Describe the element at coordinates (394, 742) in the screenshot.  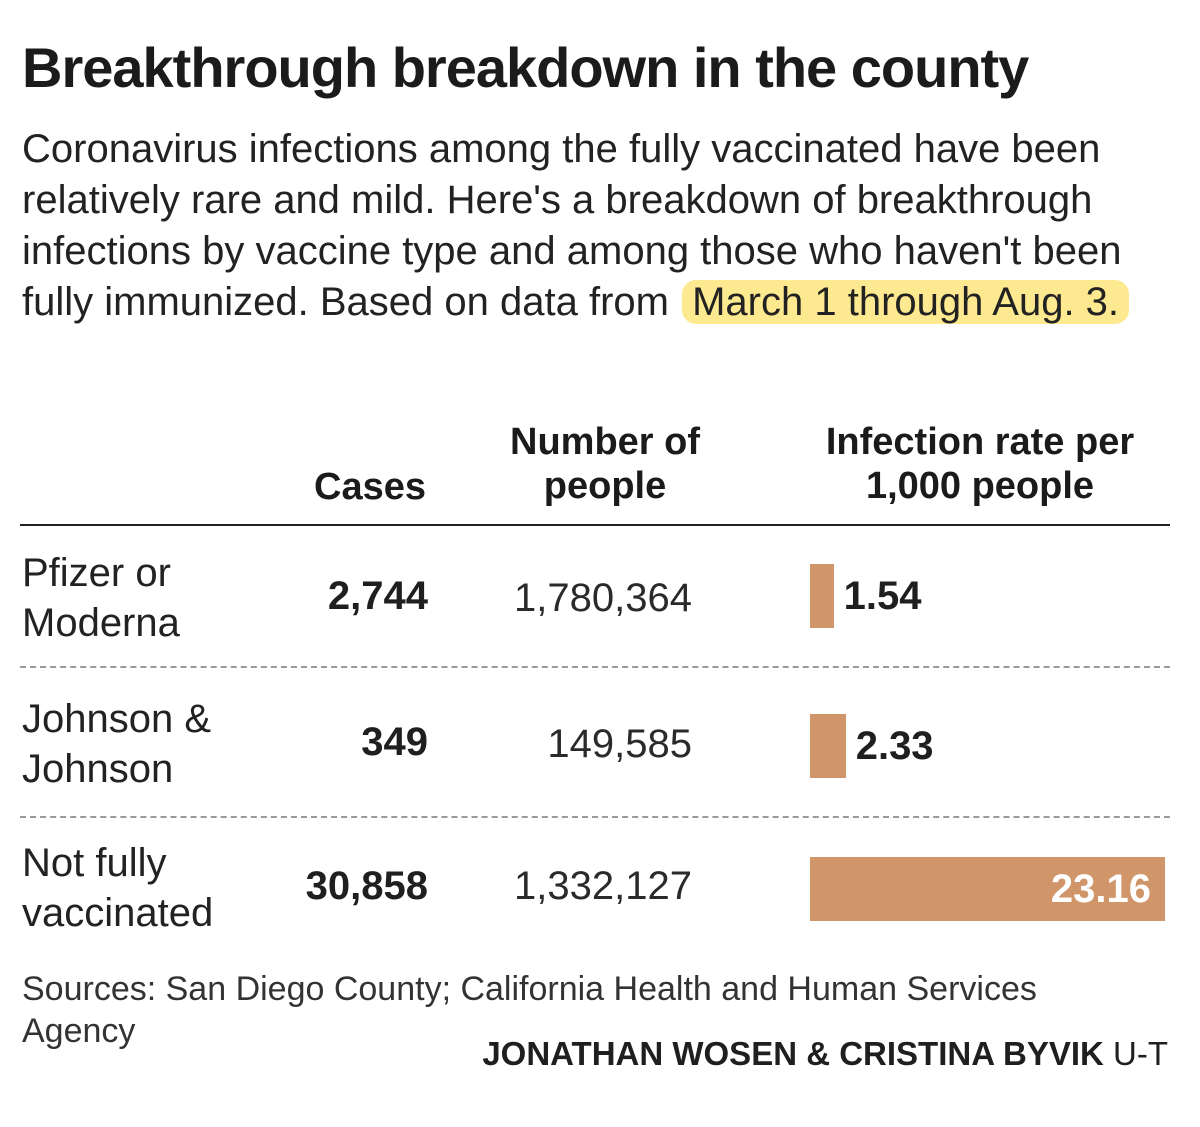
I see `row-cases: 349` at that location.